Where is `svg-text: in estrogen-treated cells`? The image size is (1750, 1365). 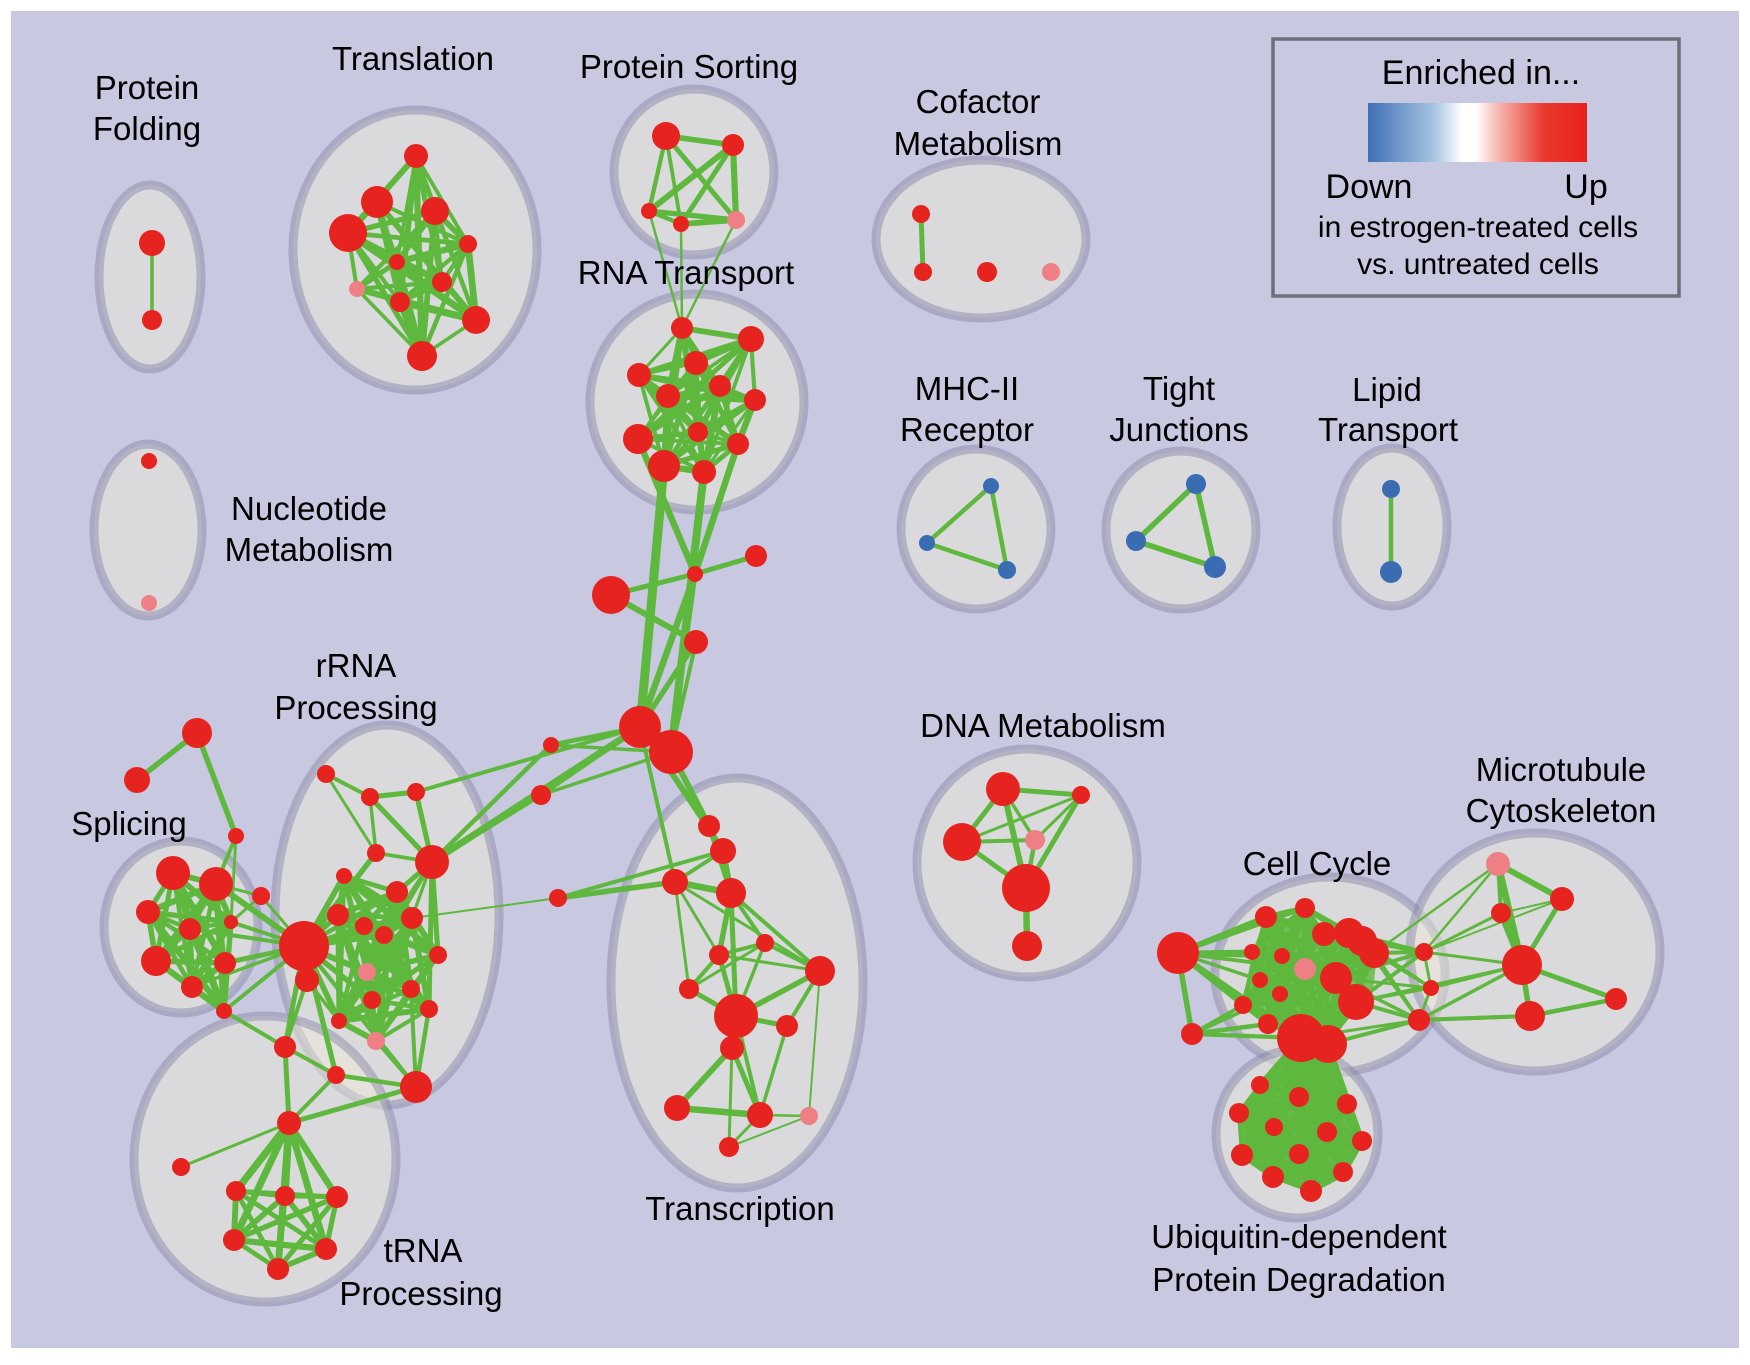 svg-text: in estrogen-treated cells is located at coordinates (1478, 227).